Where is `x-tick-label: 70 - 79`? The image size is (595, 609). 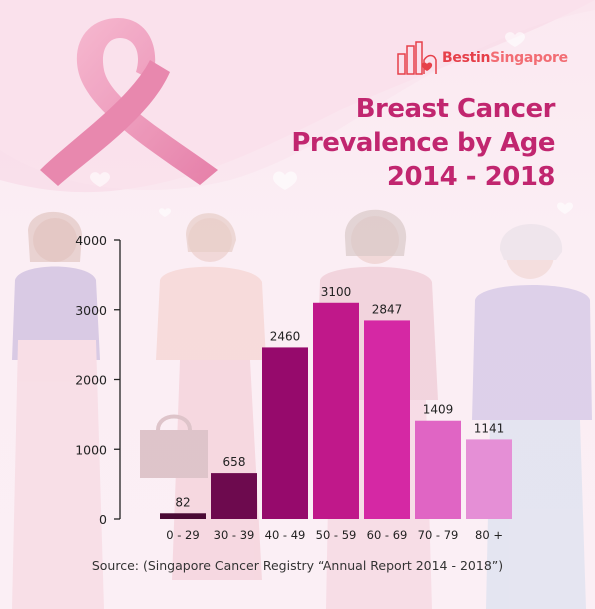 x-tick-label: 70 - 79 is located at coordinates (438, 535).